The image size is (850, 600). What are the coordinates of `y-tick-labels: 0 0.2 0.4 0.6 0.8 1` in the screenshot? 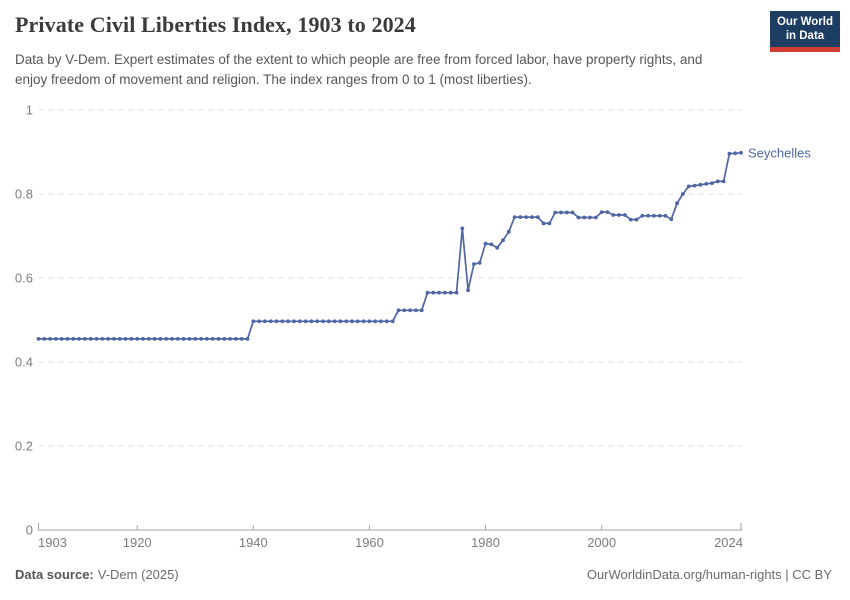 It's located at (24, 320).